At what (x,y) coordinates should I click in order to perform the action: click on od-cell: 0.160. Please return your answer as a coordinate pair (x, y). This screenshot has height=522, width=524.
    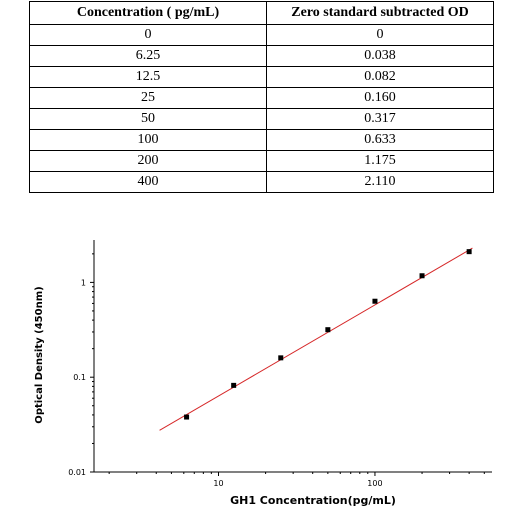
    Looking at the image, I should click on (380, 98).